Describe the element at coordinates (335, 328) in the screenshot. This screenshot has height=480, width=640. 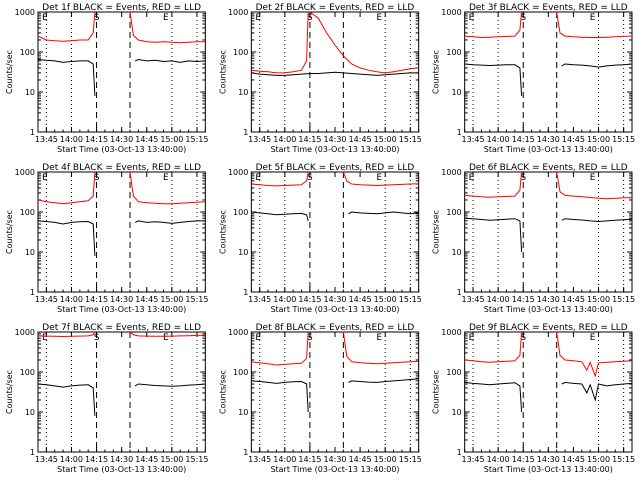
I see `panel-title: Det 8f BLACK = Events, RED = LLD` at that location.